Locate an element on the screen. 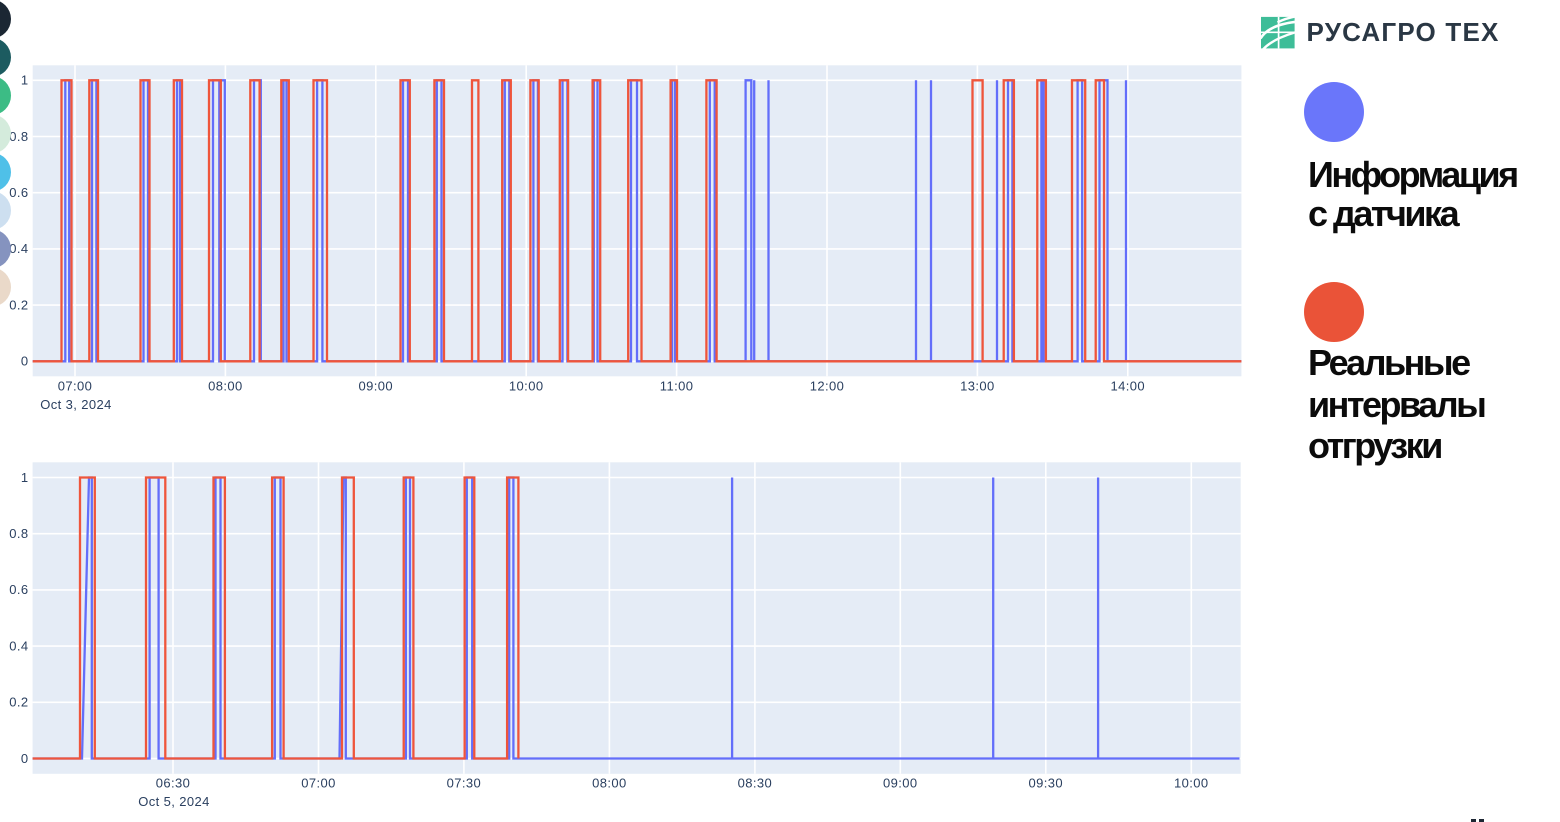 This screenshot has height=822, width=1560. svg-text: 12:00 is located at coordinates (827, 386).